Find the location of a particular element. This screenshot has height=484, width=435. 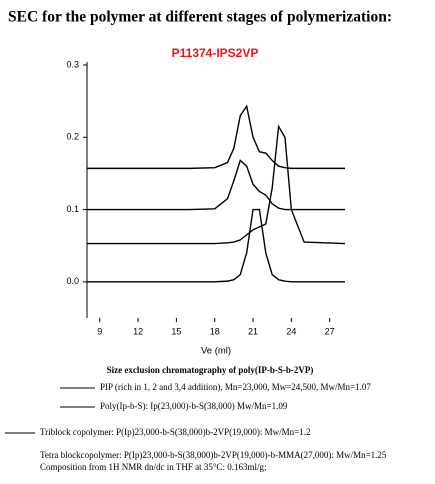

x-tick-label: 9 is located at coordinates (99, 331).